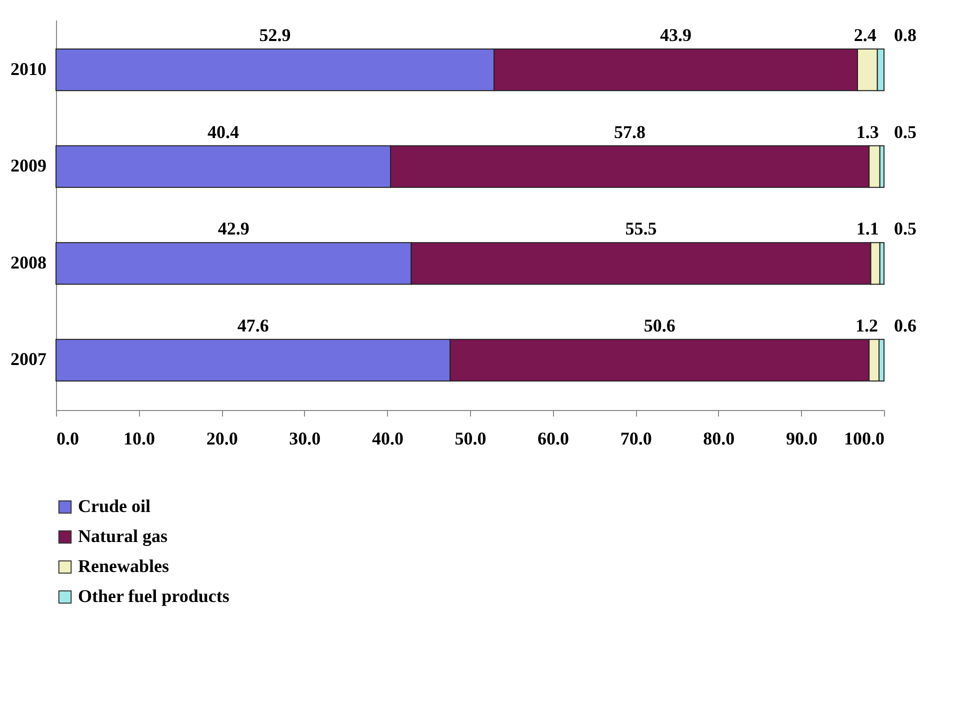 This screenshot has width=960, height=707. Describe the element at coordinates (905, 35) in the screenshot. I see `data-label: 0.8` at that location.